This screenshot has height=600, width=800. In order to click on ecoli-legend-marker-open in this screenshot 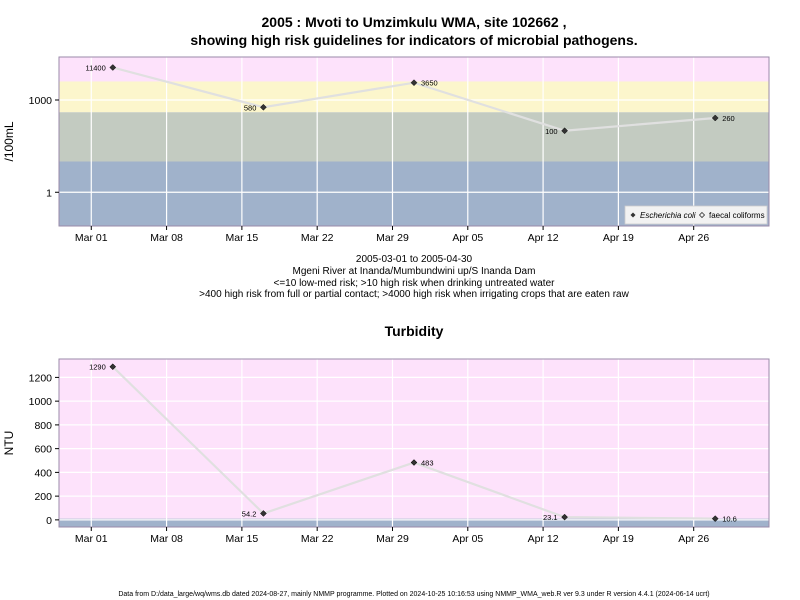, I will do `click(702, 215)`.